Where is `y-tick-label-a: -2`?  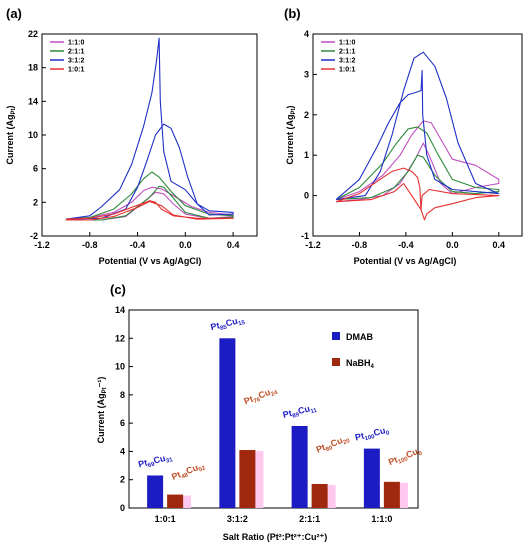 y-tick-label-a: -2 is located at coordinates (34, 236).